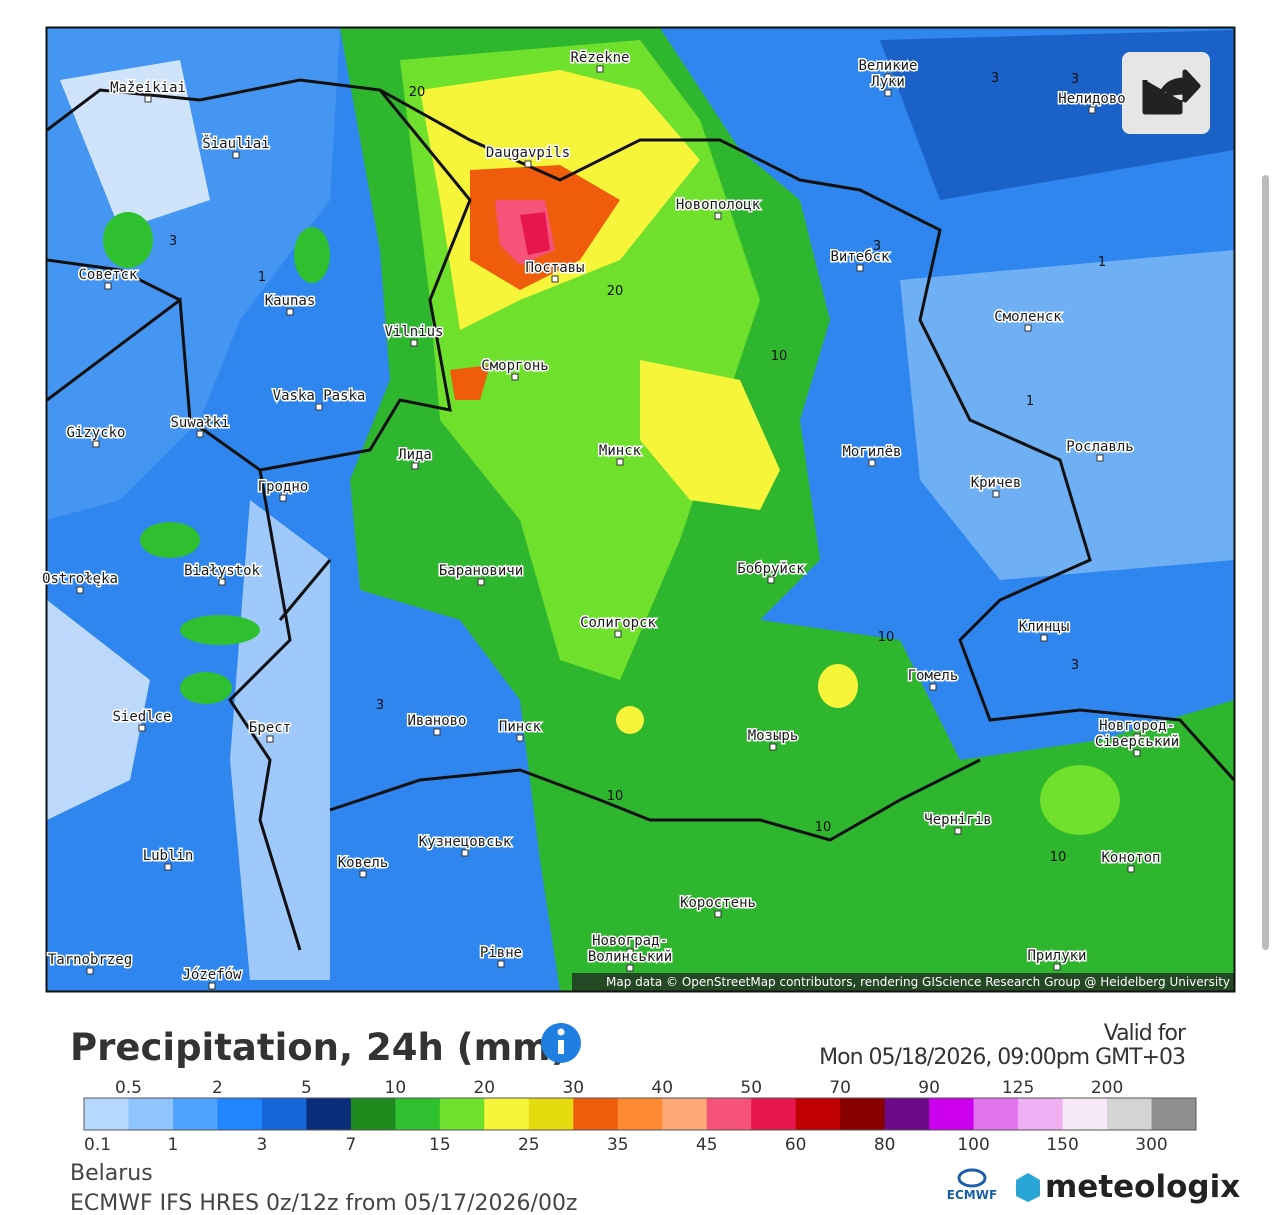 This screenshot has height=1215, width=1280. Describe the element at coordinates (141, 717) in the screenshot. I see `place-label: Siedlce` at that location.